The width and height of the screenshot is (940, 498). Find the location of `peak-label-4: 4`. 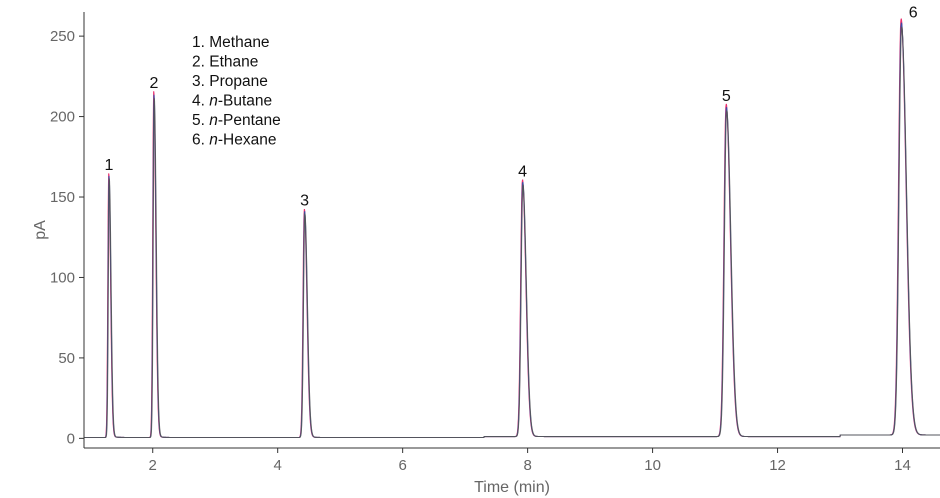

peak-label-4: 4 is located at coordinates (522, 172).